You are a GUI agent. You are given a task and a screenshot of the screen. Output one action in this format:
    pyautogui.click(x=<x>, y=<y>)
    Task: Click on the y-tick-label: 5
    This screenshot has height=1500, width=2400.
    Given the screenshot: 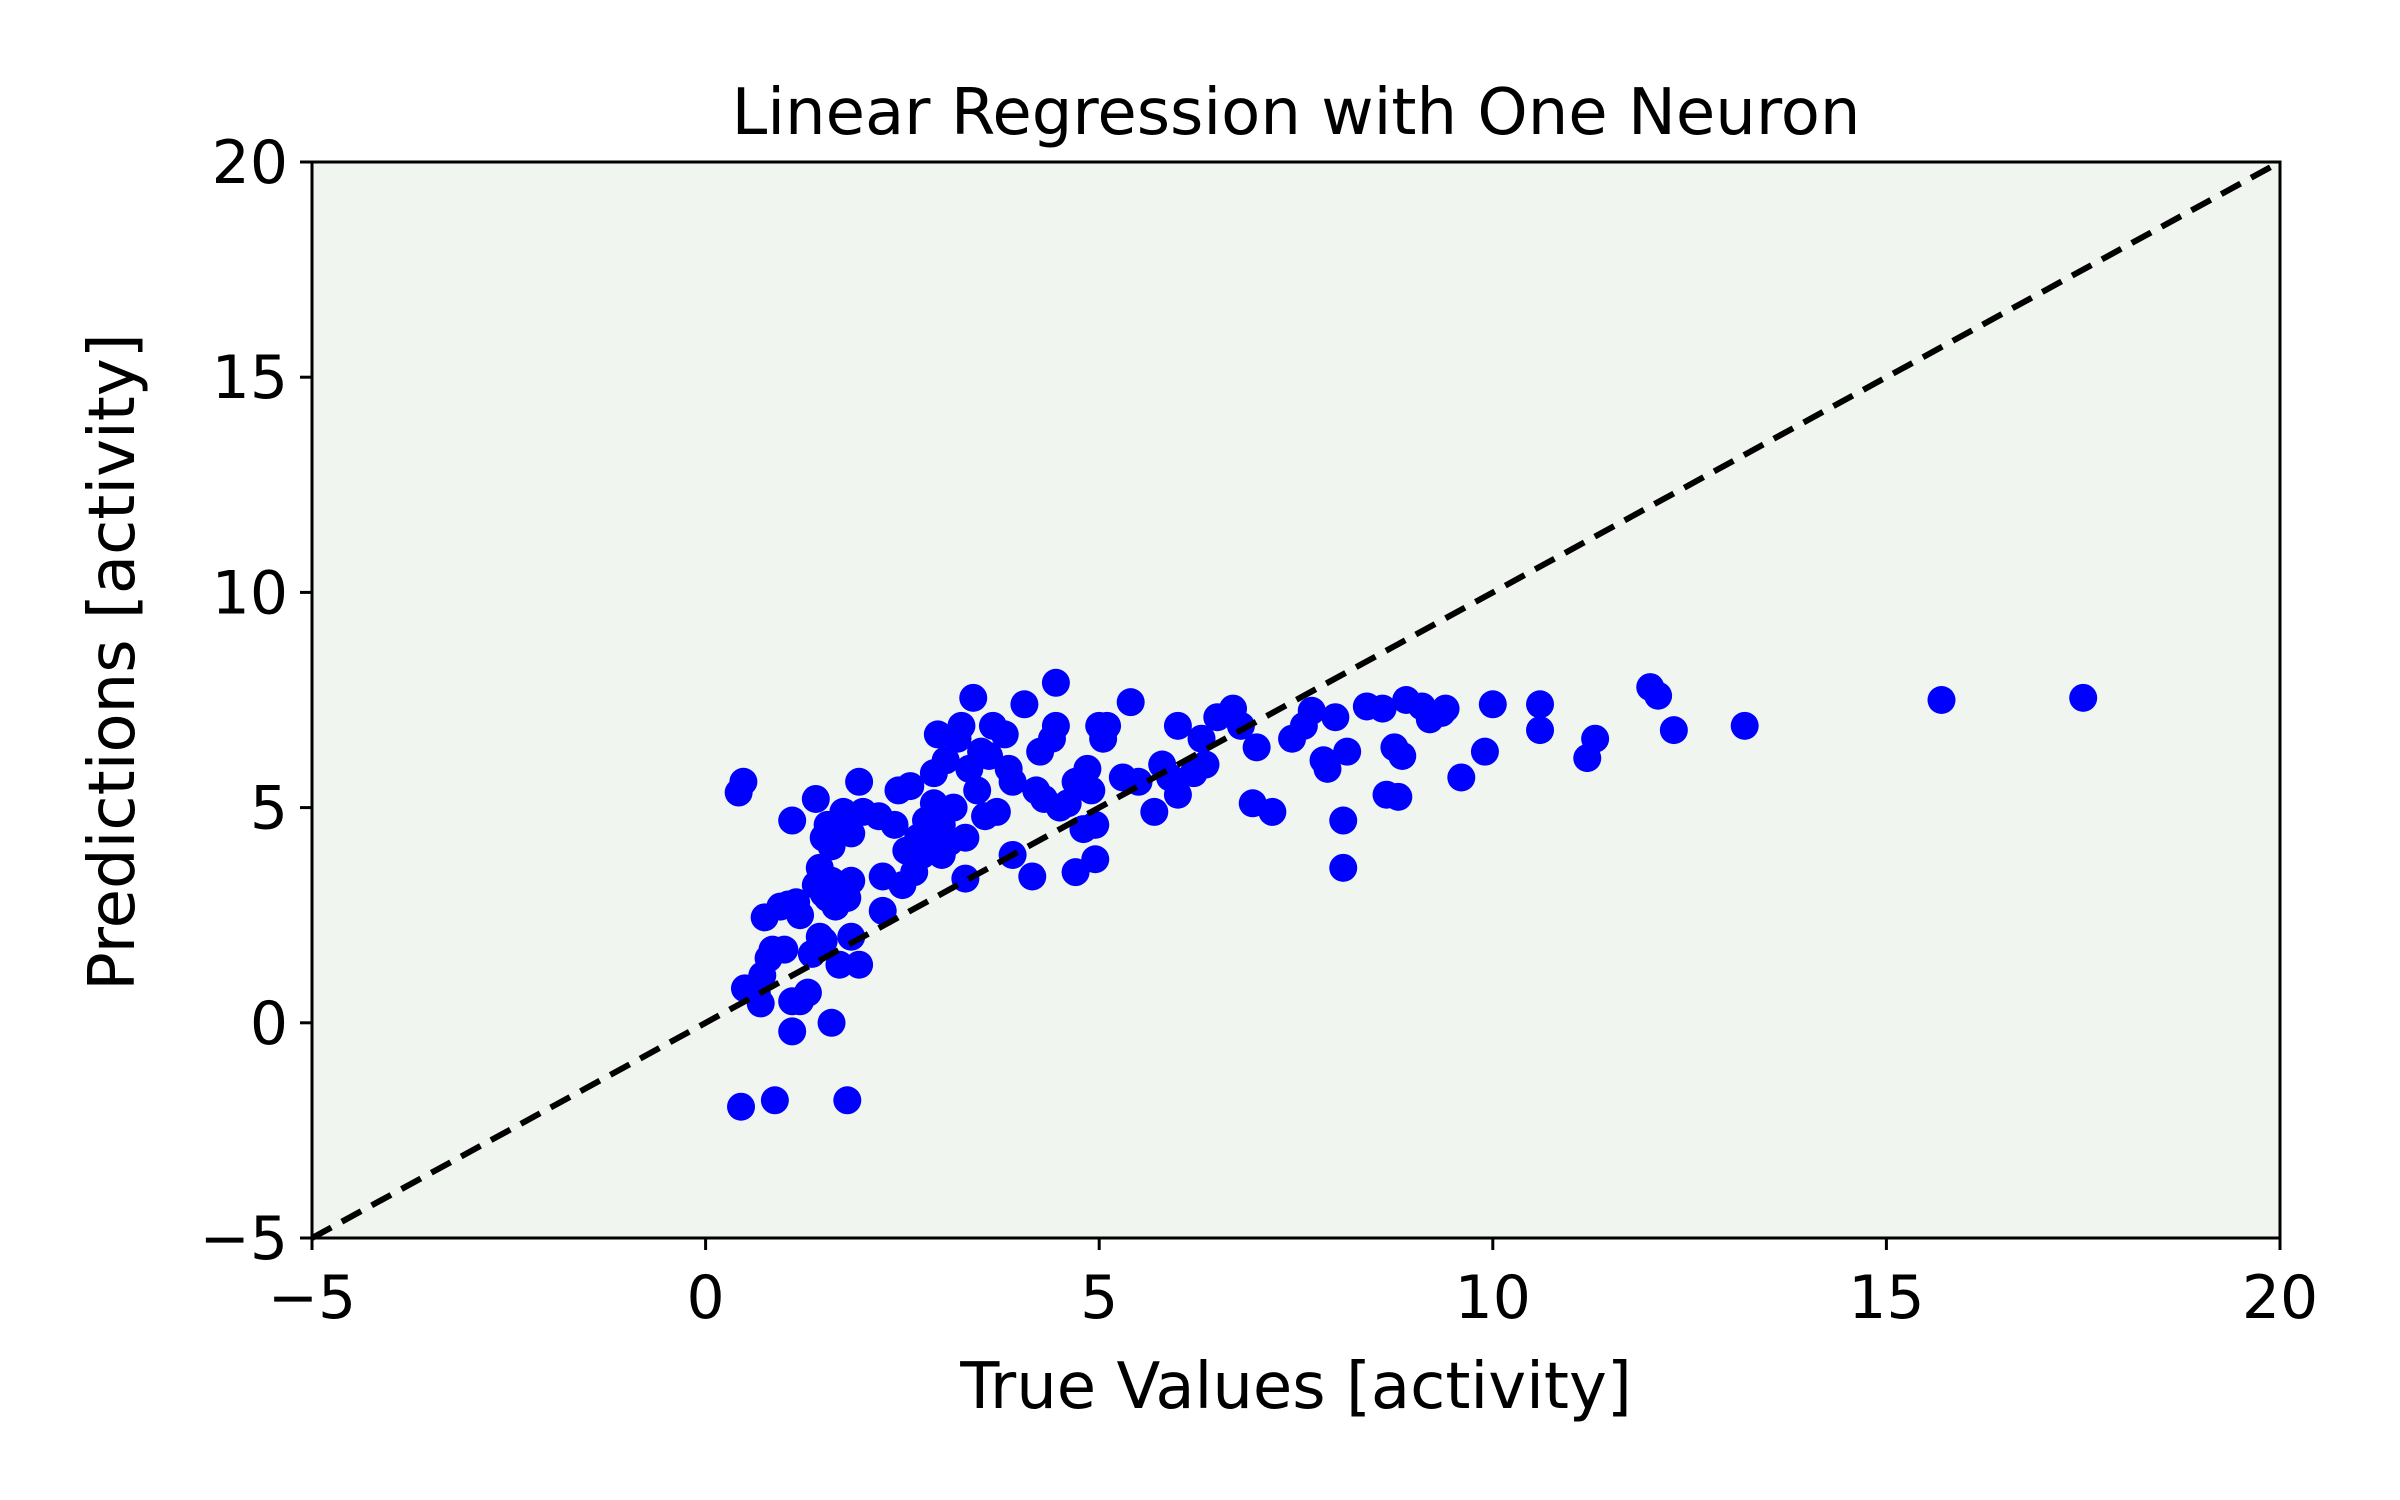 What is the action you would take?
    pyautogui.click(x=269, y=809)
    